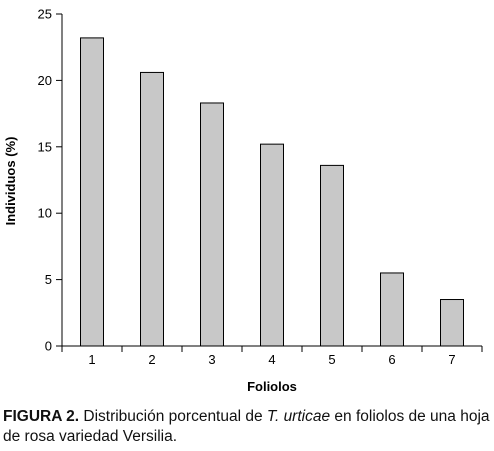  I want to click on x-axis-title: Foliolos, so click(272, 386).